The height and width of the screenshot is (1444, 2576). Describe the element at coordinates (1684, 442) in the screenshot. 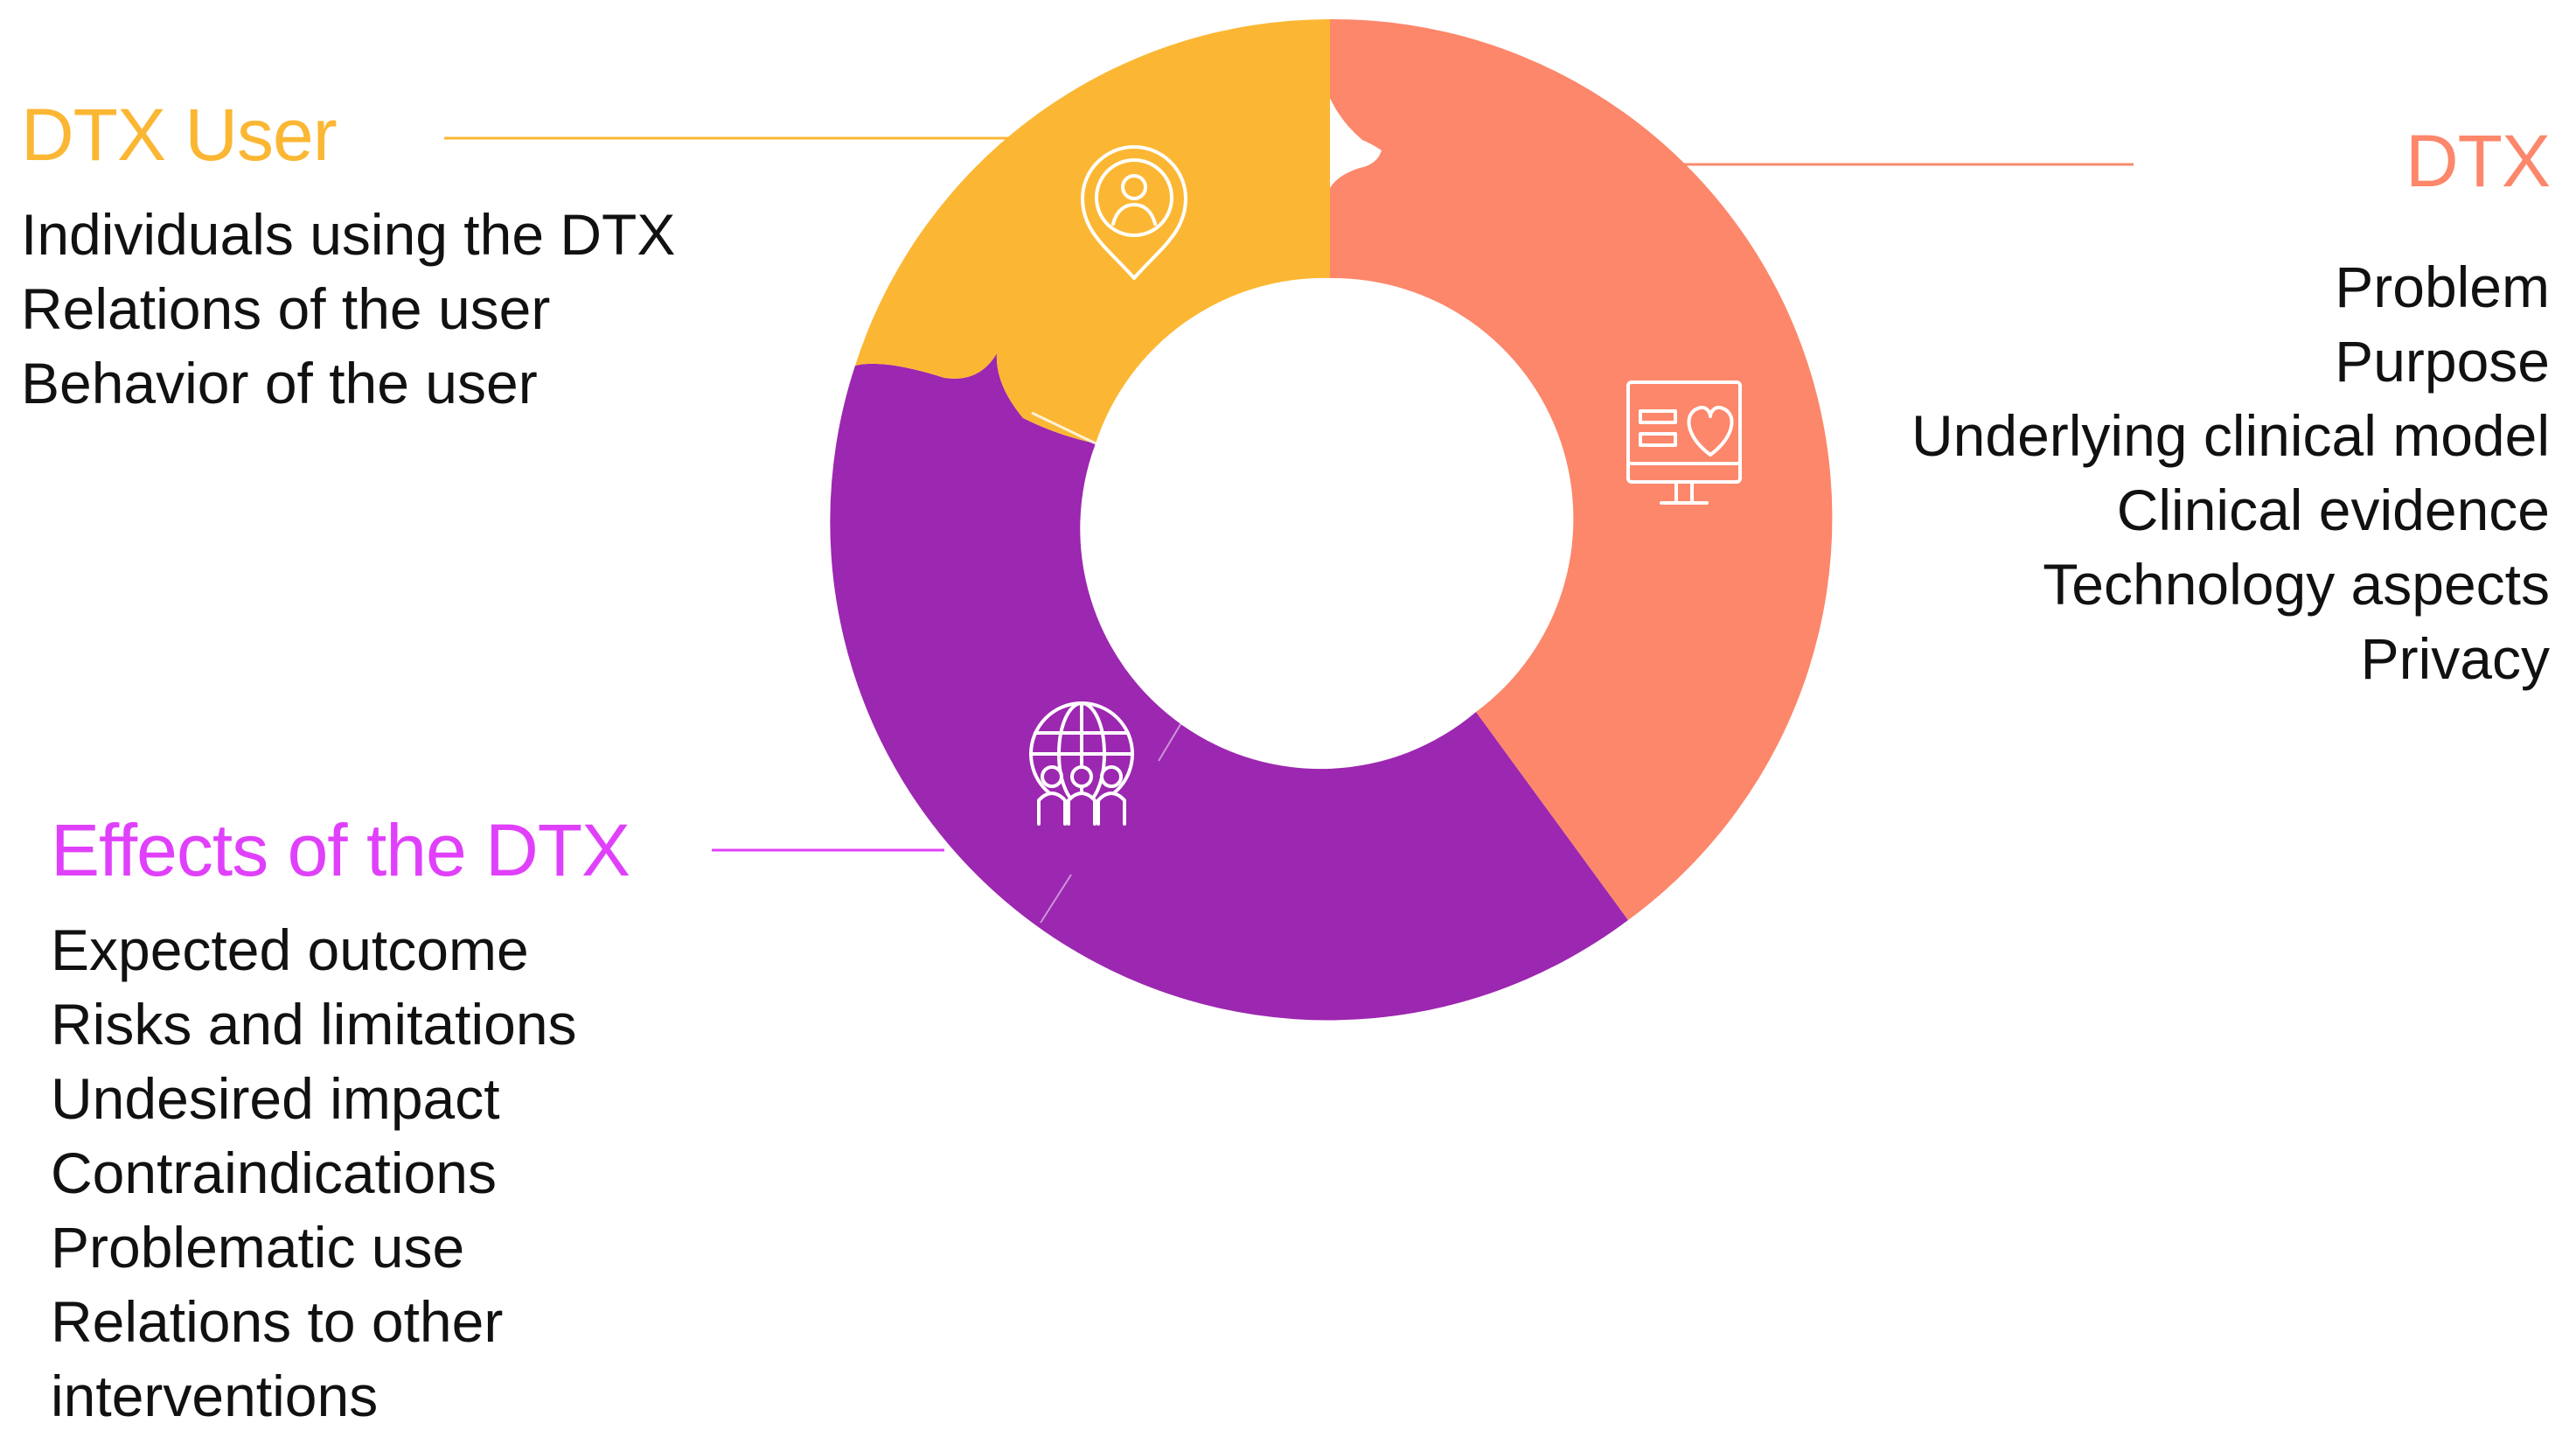

I see `monitor-heart-icon` at that location.